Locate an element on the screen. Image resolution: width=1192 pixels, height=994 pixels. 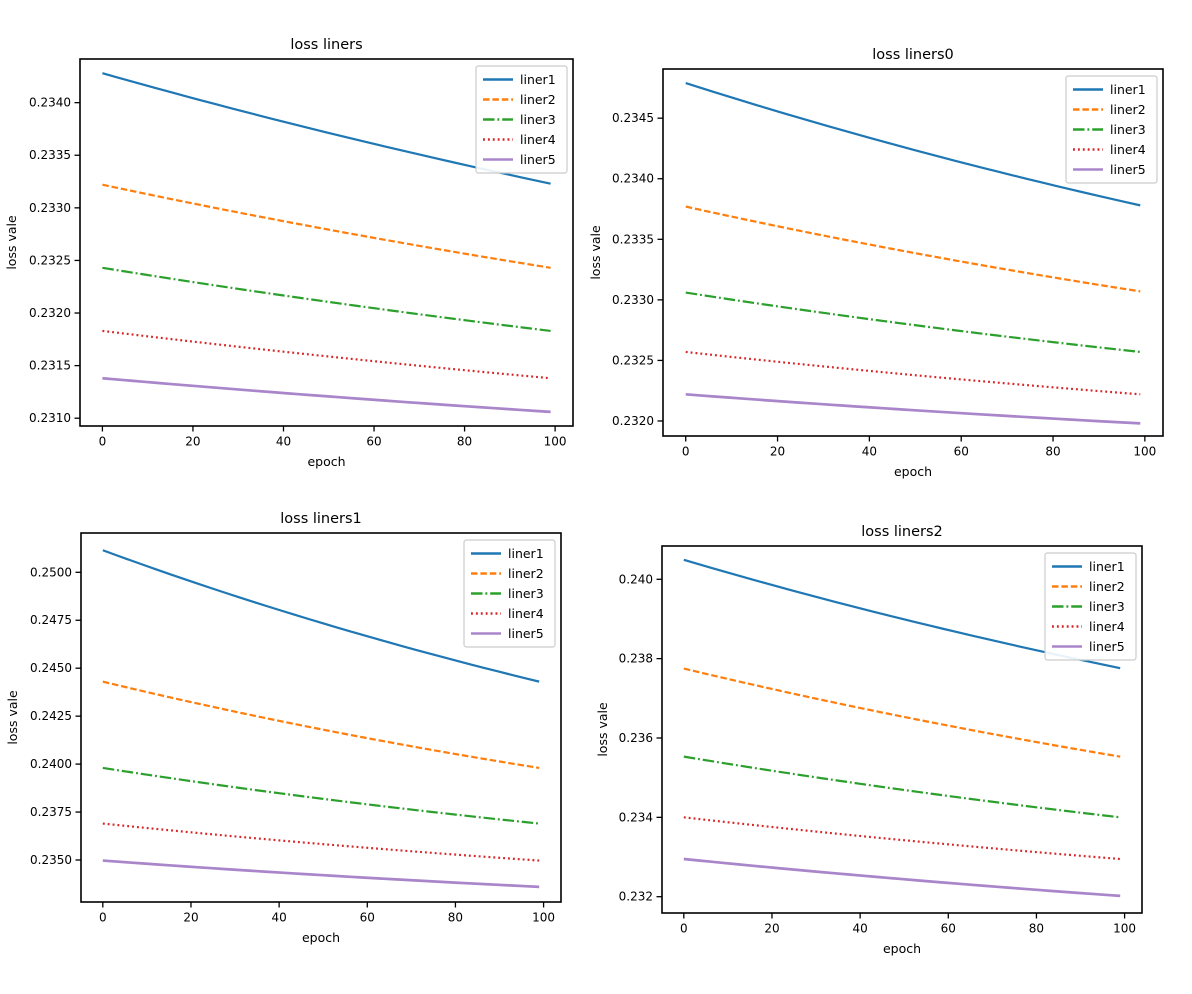
y-tick-label: 0.2500 is located at coordinates (51, 572).